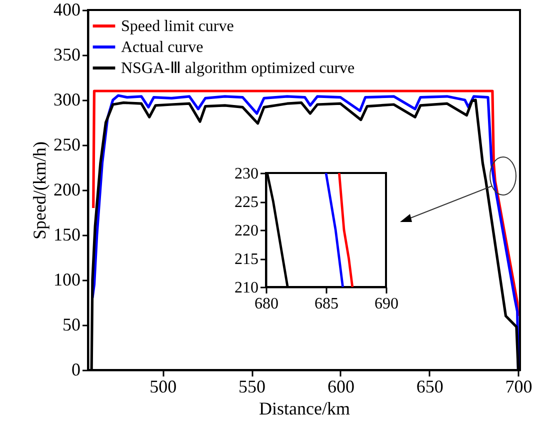 This screenshot has width=544, height=428. What do you see at coordinates (246, 231) in the screenshot?
I see `y-tick-label: 220` at bounding box center [246, 231].